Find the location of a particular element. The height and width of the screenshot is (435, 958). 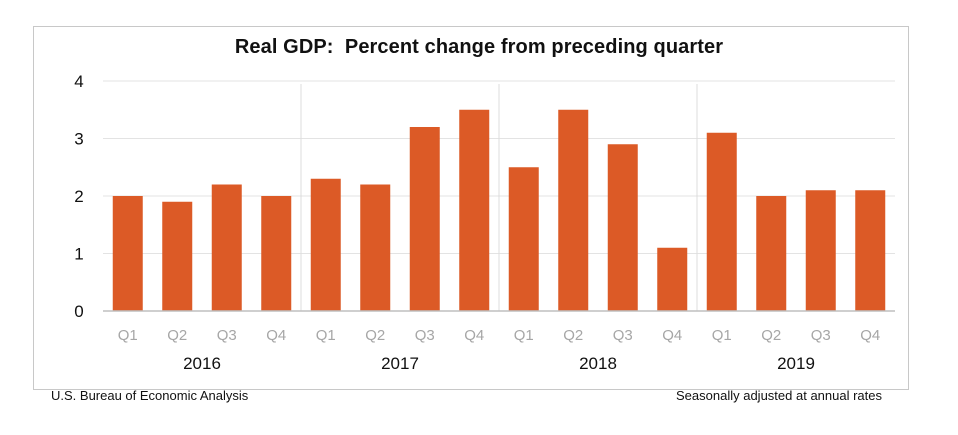

y-tick-label: 2 is located at coordinates (78, 196).